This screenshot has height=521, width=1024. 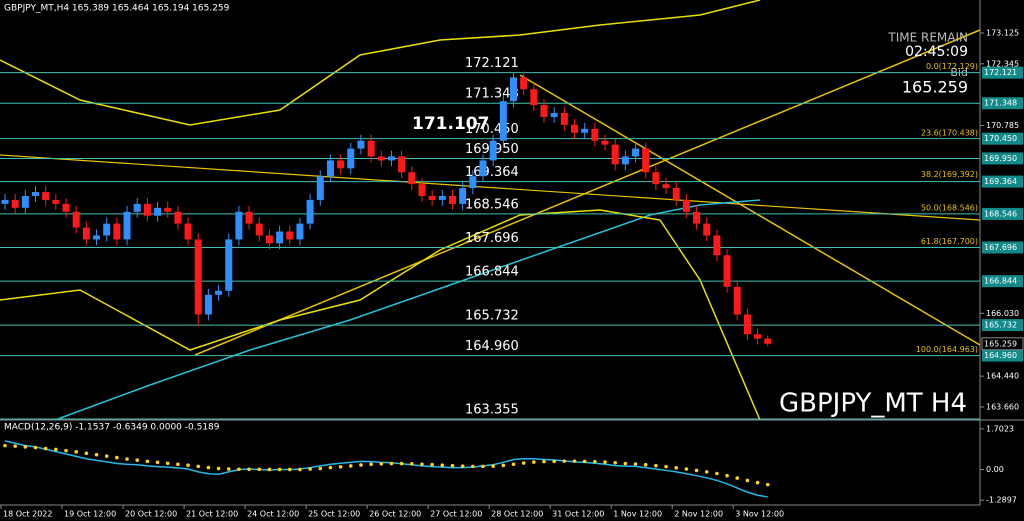 What do you see at coordinates (759, 514) in the screenshot?
I see `x-tick-label: 3 Nov 12:00` at bounding box center [759, 514].